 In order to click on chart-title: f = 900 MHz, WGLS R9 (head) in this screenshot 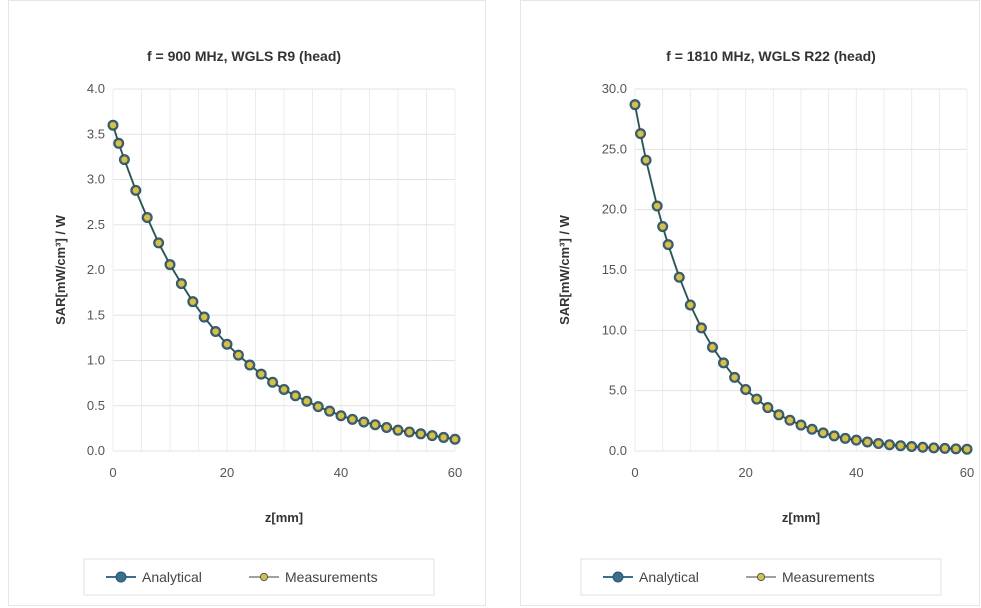, I will do `click(244, 56)`.